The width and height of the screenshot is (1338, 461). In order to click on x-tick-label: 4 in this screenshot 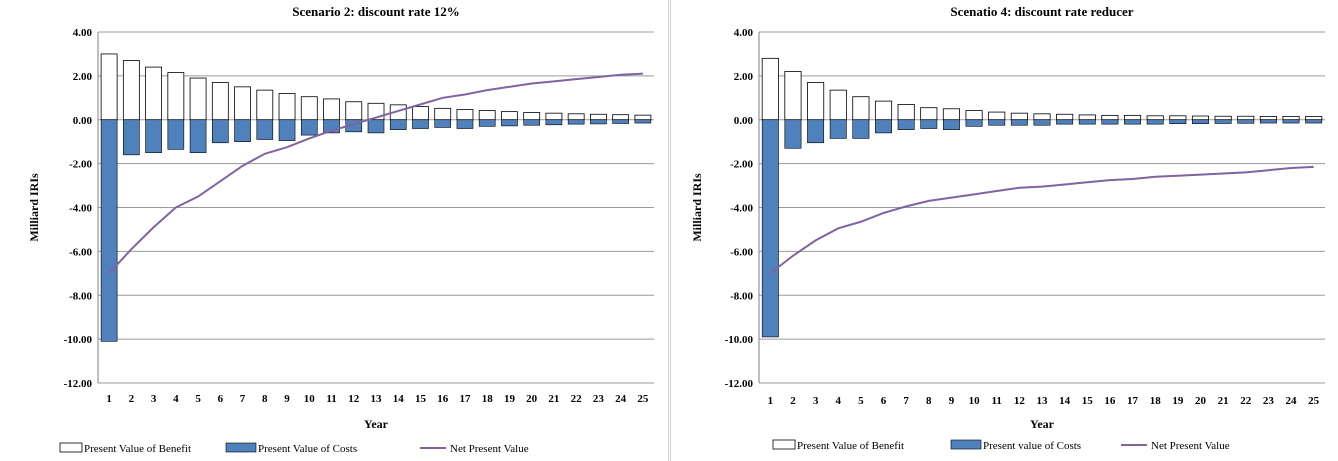, I will do `click(176, 399)`.